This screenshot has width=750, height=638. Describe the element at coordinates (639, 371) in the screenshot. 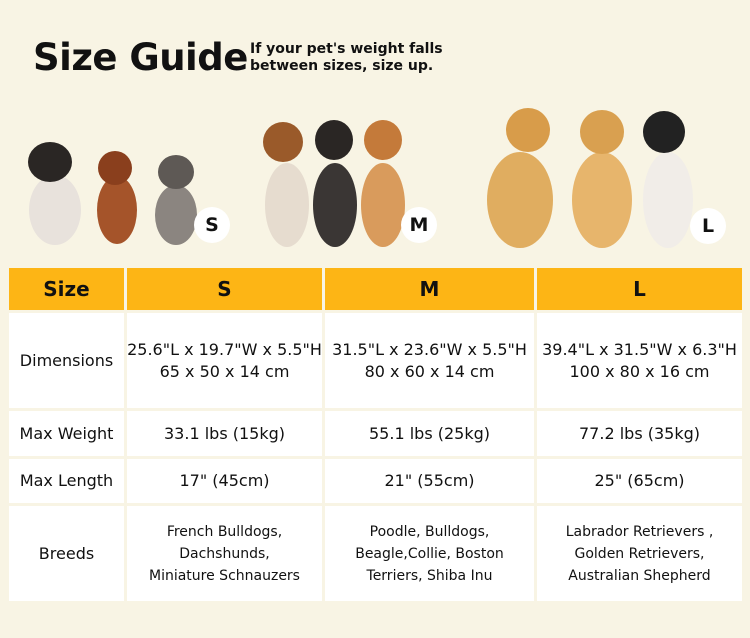

I see `cell-line: 100 x 80 x 16 cm` at that location.